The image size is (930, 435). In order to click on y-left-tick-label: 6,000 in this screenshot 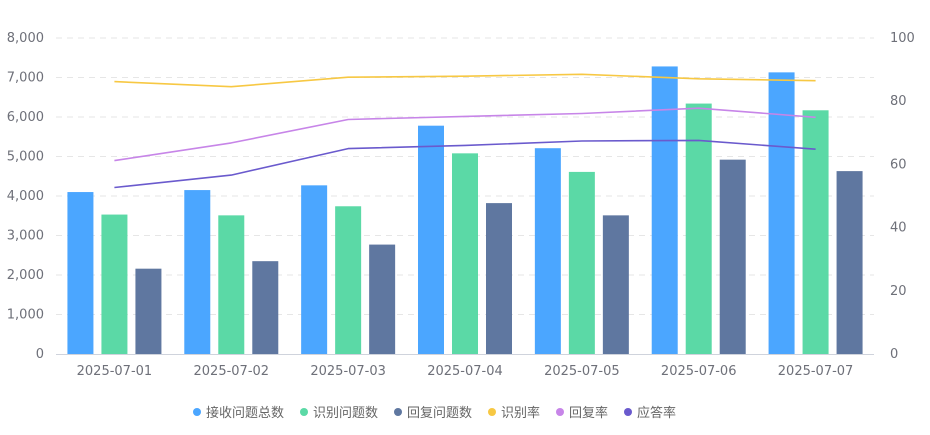, I will do `click(25, 117)`.